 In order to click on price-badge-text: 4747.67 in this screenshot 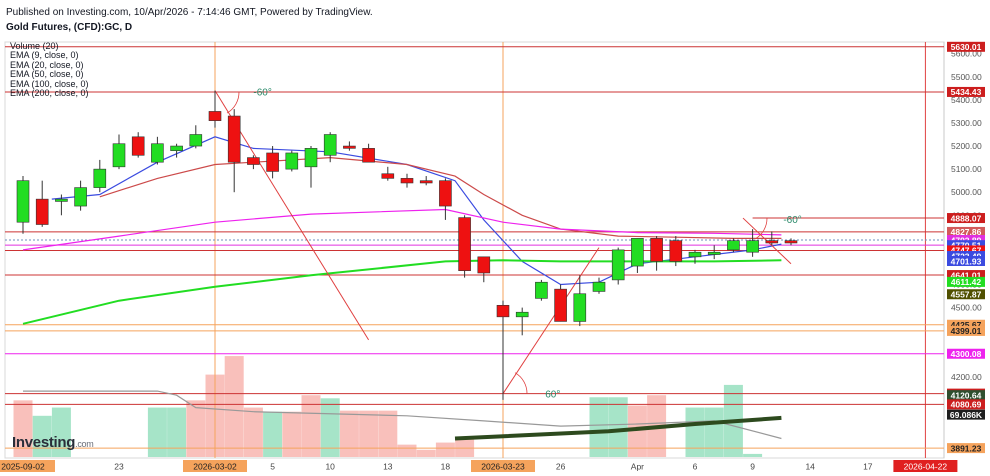, I will do `click(966, 251)`.